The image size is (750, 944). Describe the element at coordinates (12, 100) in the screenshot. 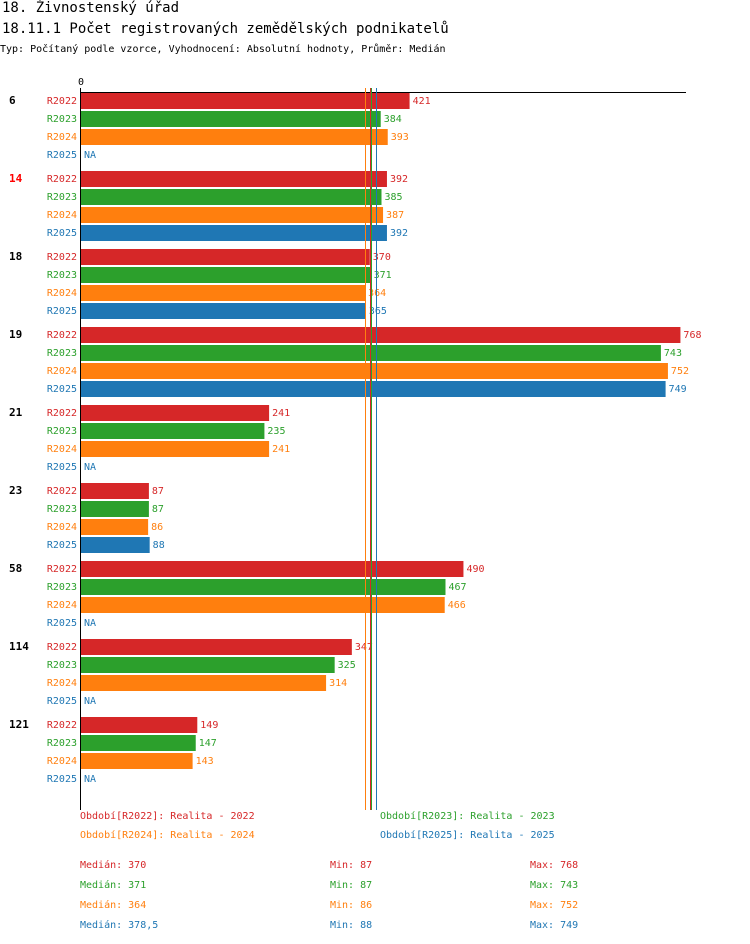

I see `group-label: 6` at that location.